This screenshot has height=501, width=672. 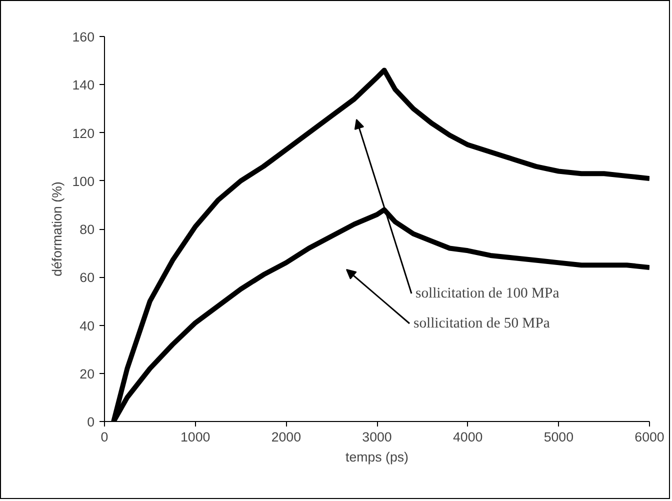 I want to click on x-tick-label: 6000, so click(x=649, y=437).